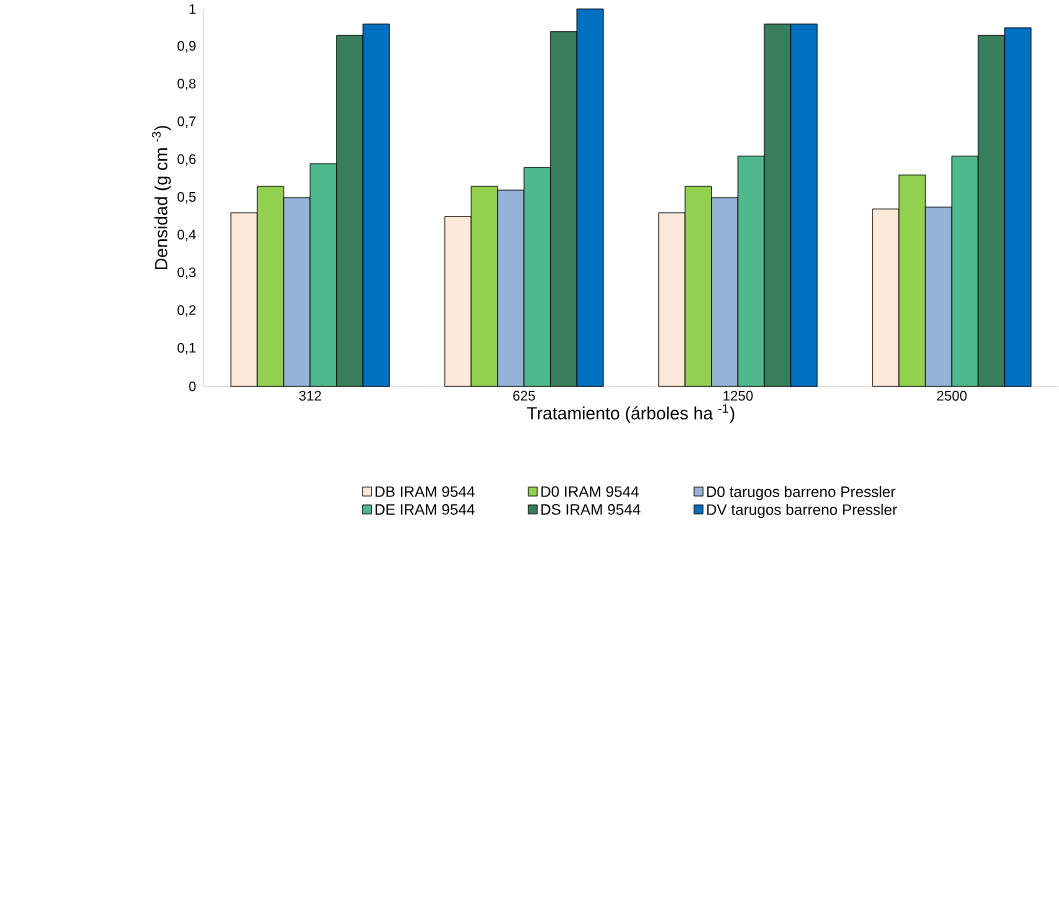  What do you see at coordinates (192, 386) in the screenshot?
I see `y-tick-label: 0` at bounding box center [192, 386].